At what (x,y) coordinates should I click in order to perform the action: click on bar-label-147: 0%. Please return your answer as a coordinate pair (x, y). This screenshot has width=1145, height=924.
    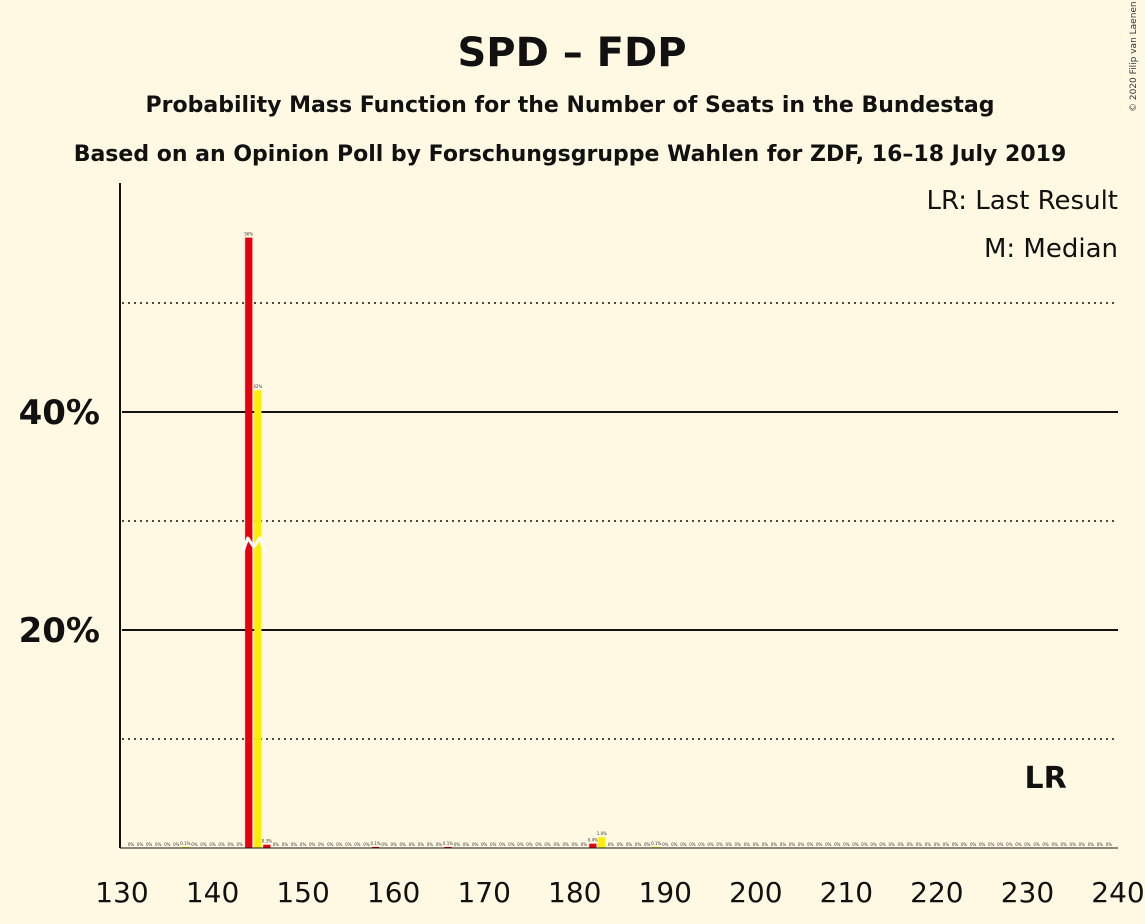
    Looking at the image, I should click on (276, 844).